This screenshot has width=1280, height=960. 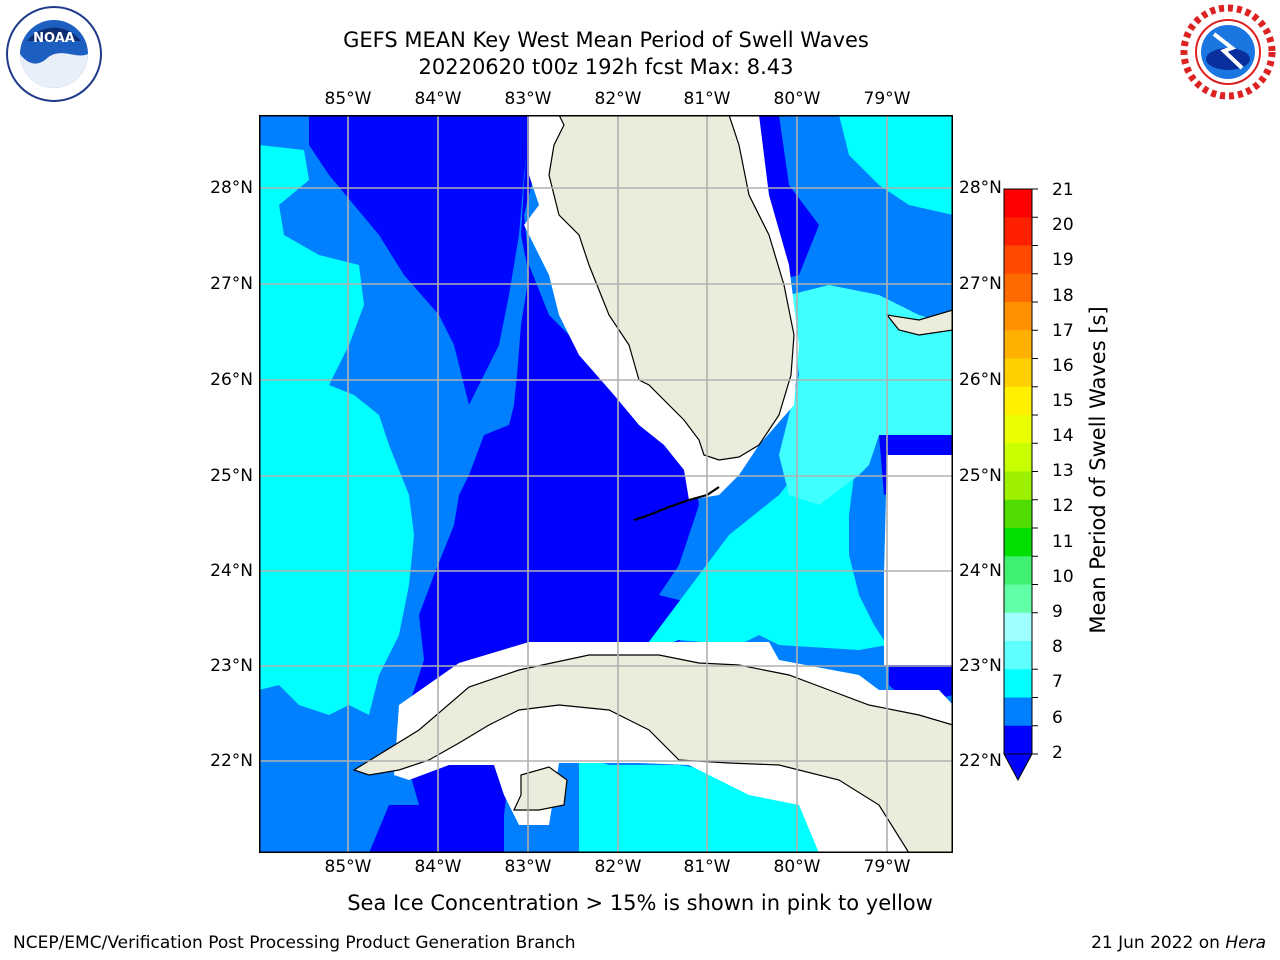 What do you see at coordinates (719, 804) in the screenshot?
I see `cyan-zone-southwest` at bounding box center [719, 804].